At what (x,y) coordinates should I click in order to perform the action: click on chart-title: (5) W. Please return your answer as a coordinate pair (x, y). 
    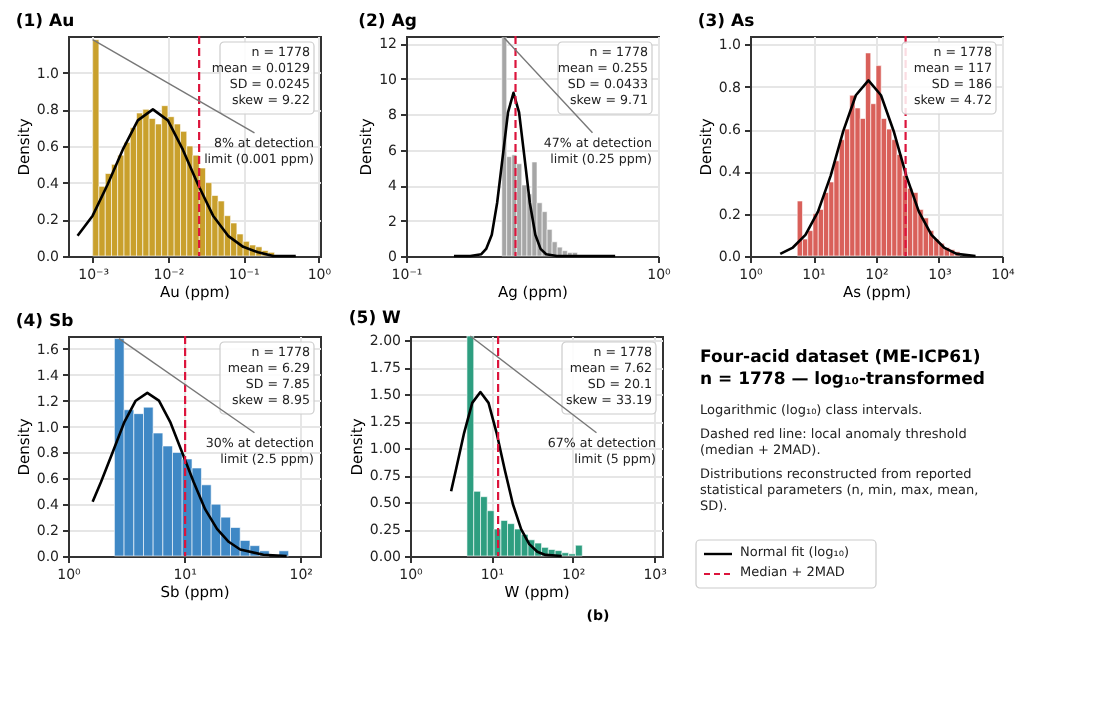
    Looking at the image, I should click on (375, 319).